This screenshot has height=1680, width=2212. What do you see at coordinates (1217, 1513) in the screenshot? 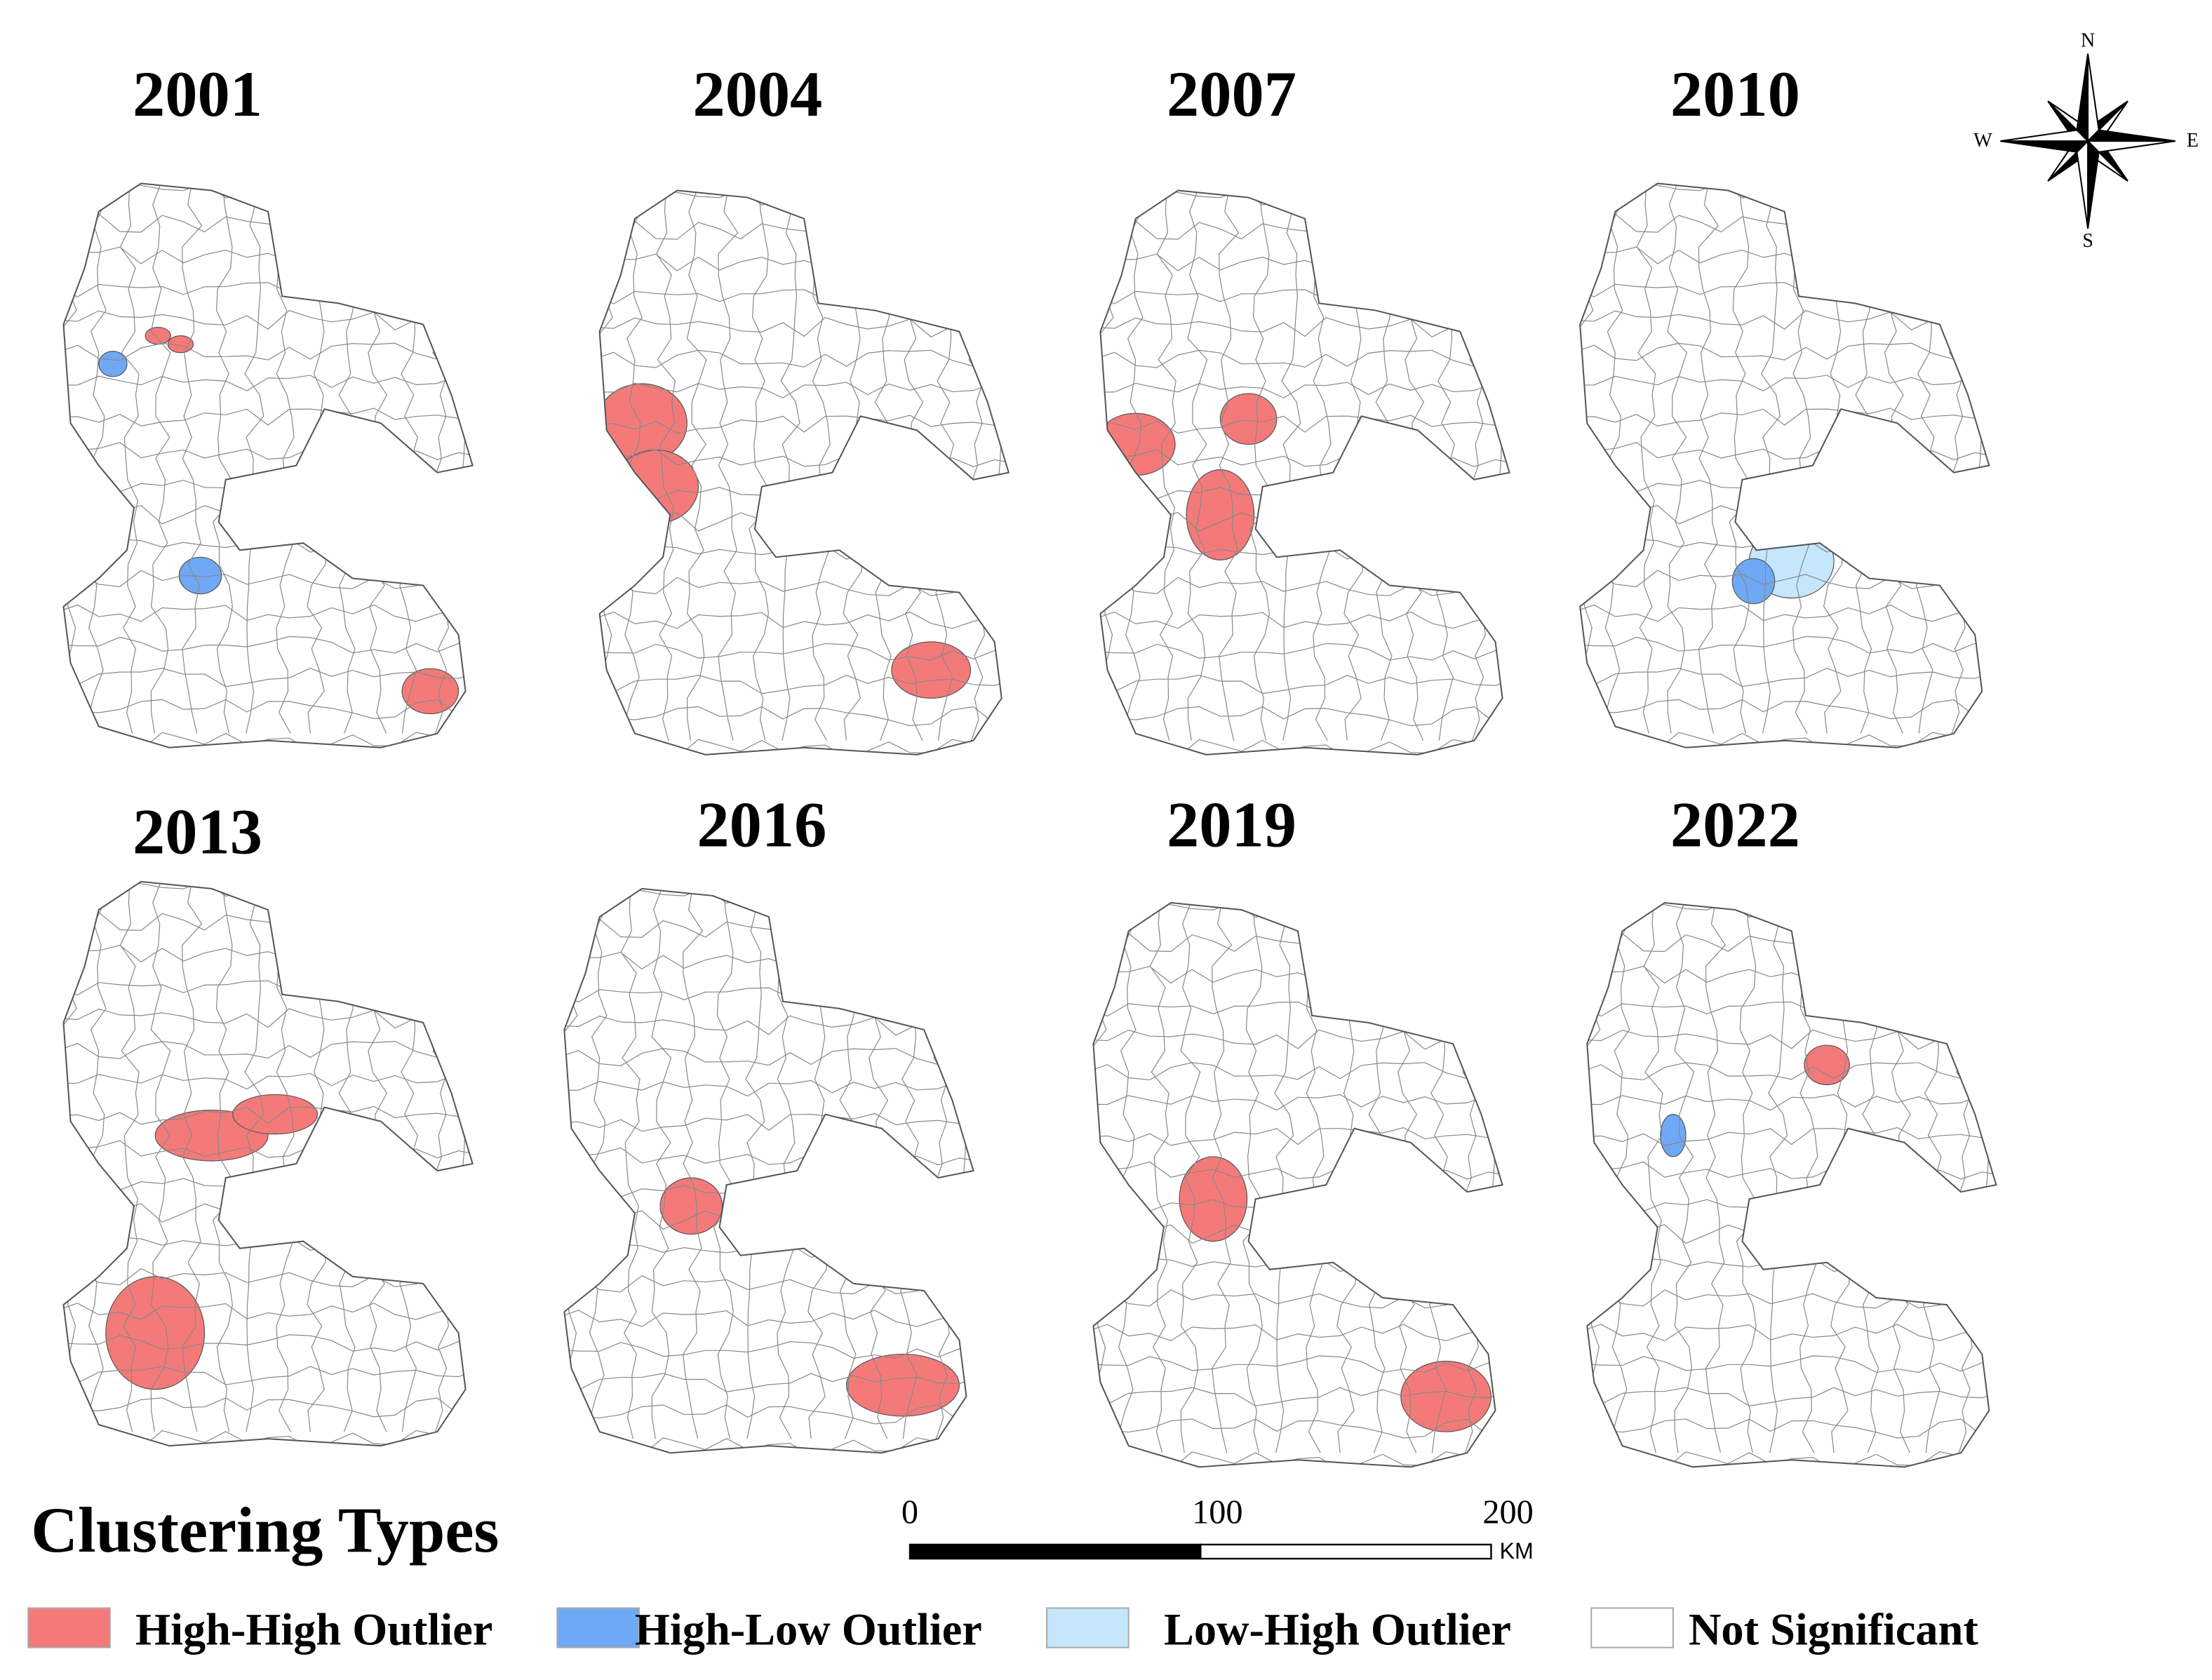
I see `scale-label: 100` at bounding box center [1217, 1513].